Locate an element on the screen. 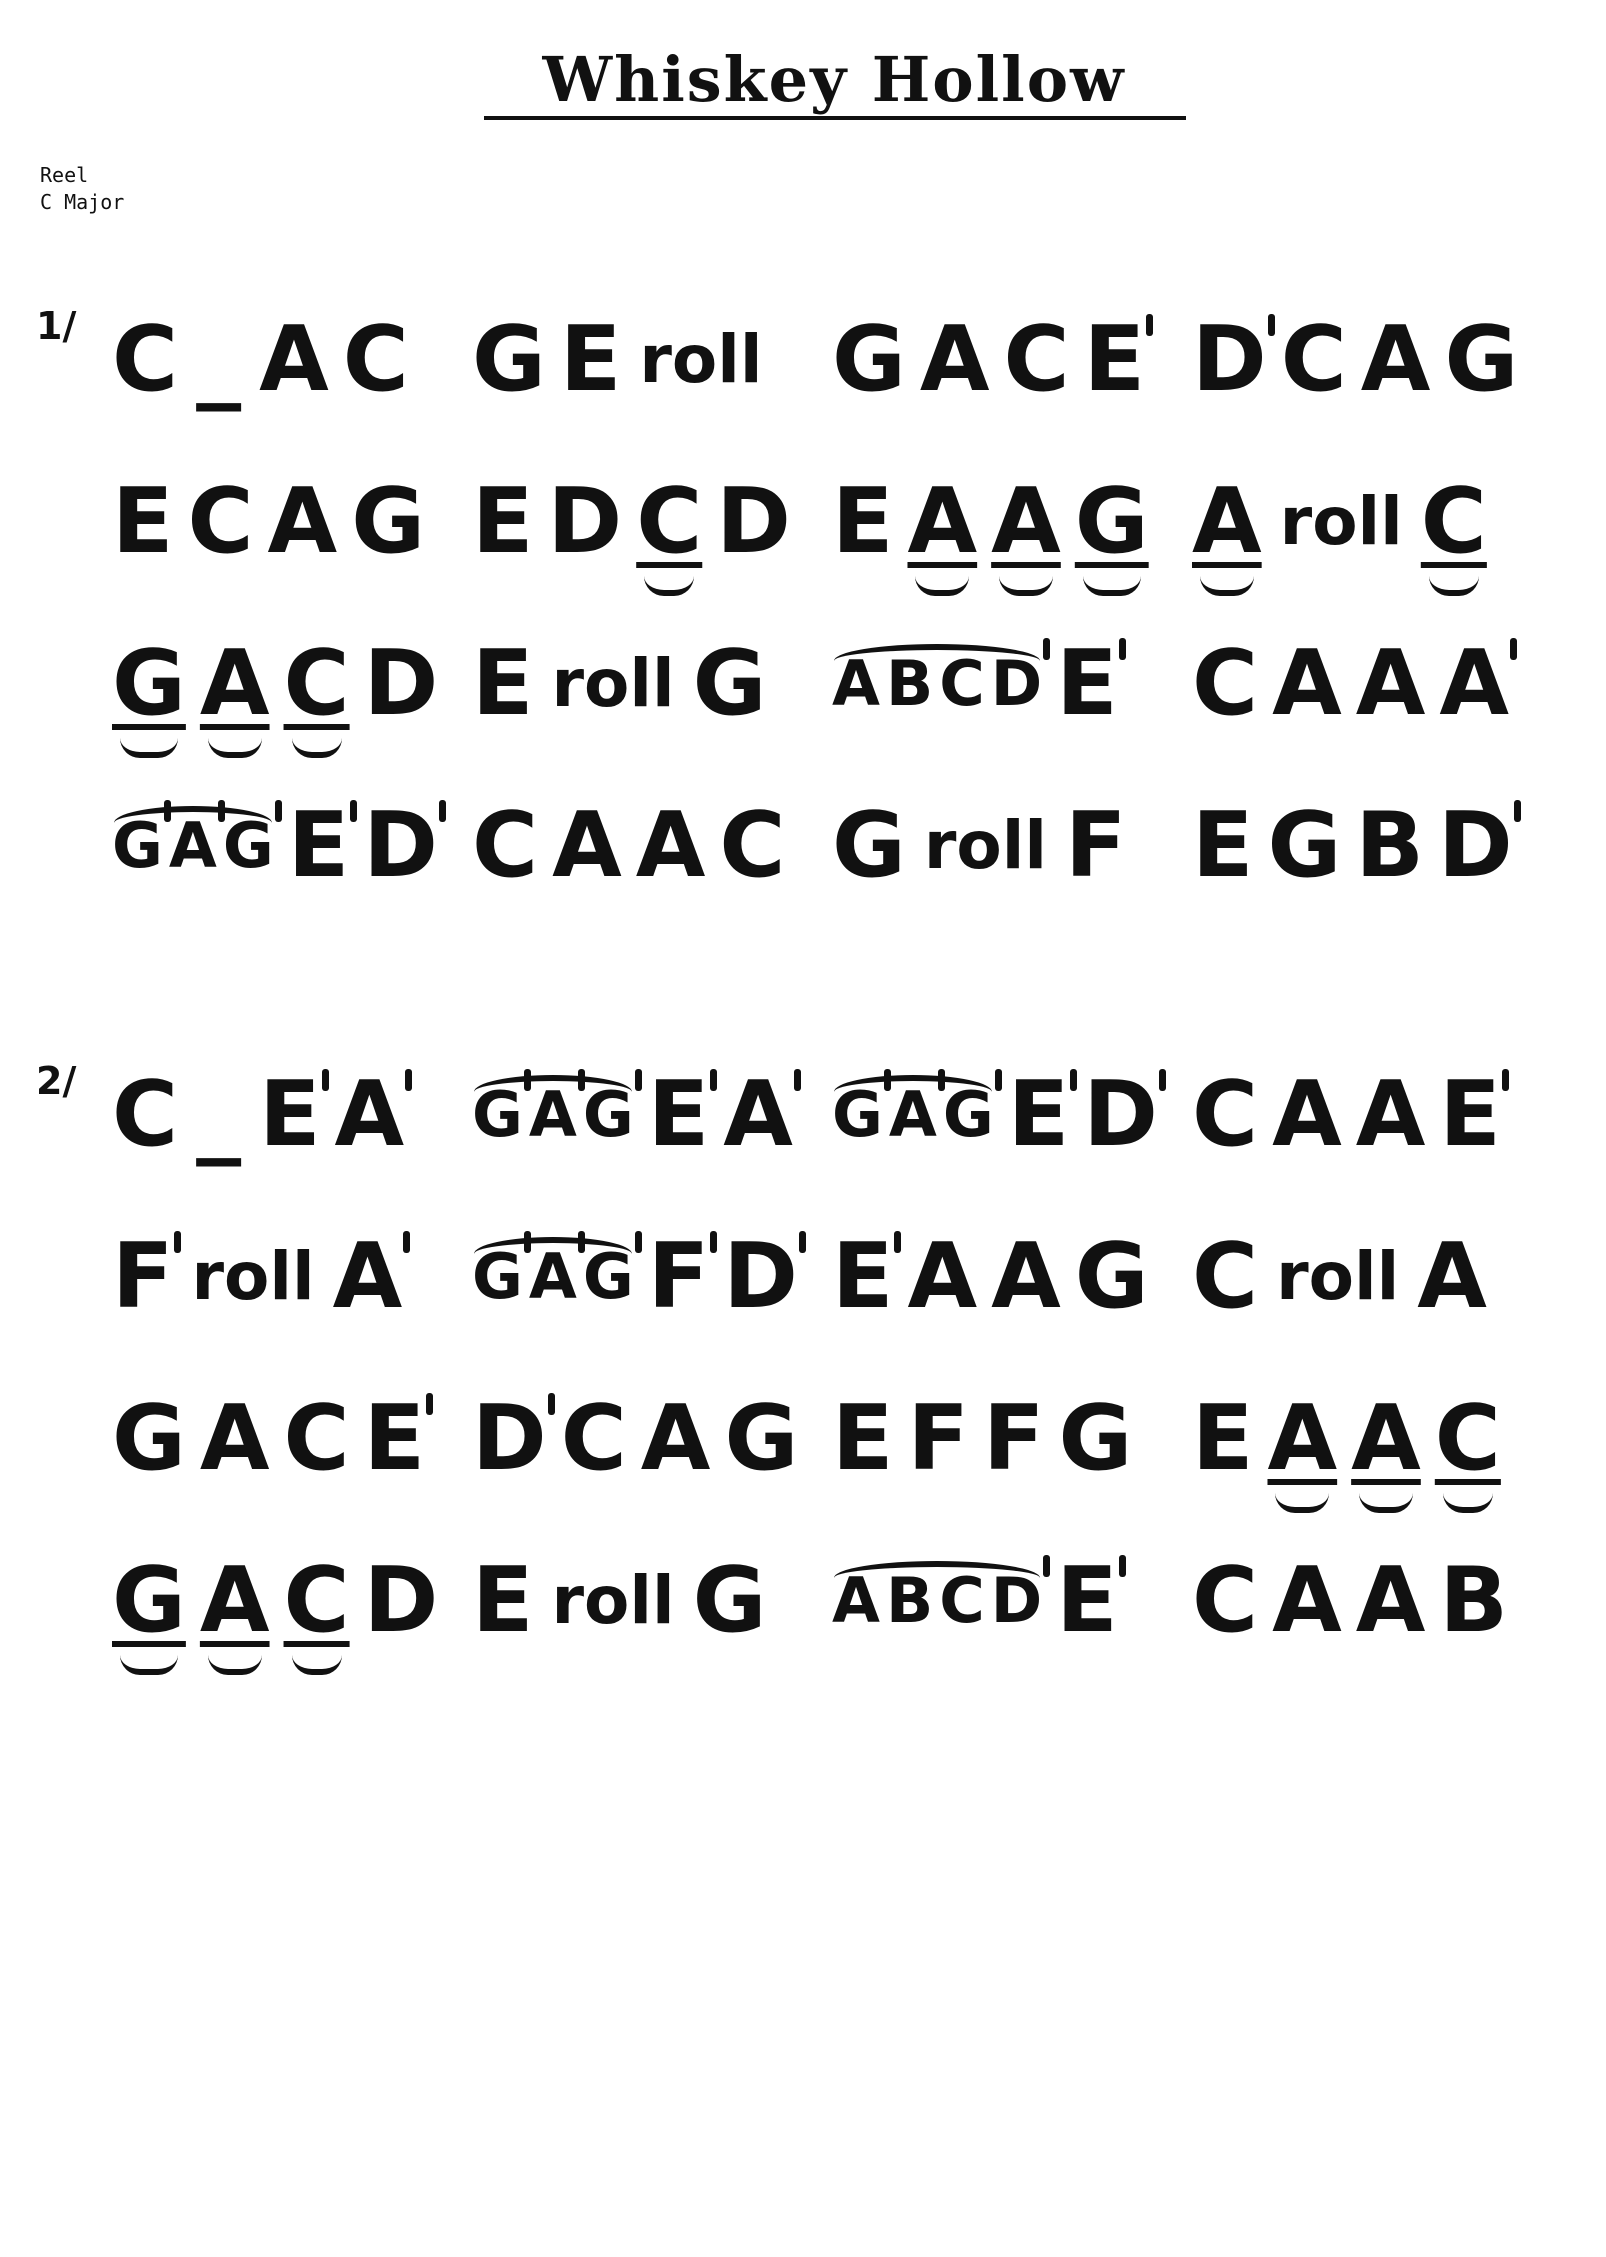  tune-meta: Reel C Major is located at coordinates (82, 189).